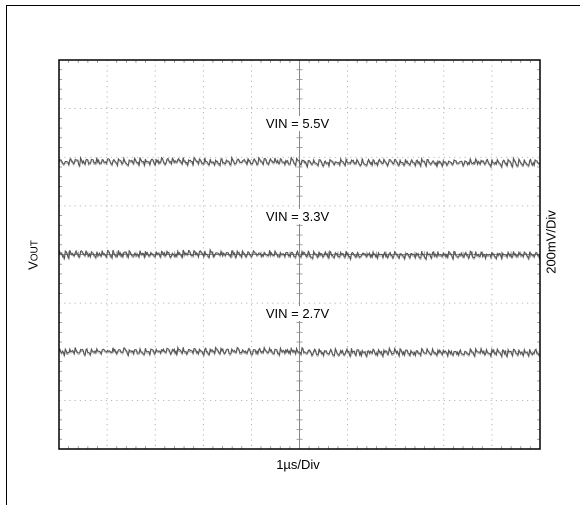  What do you see at coordinates (293, 5) in the screenshot?
I see `figure-frame-top` at bounding box center [293, 5].